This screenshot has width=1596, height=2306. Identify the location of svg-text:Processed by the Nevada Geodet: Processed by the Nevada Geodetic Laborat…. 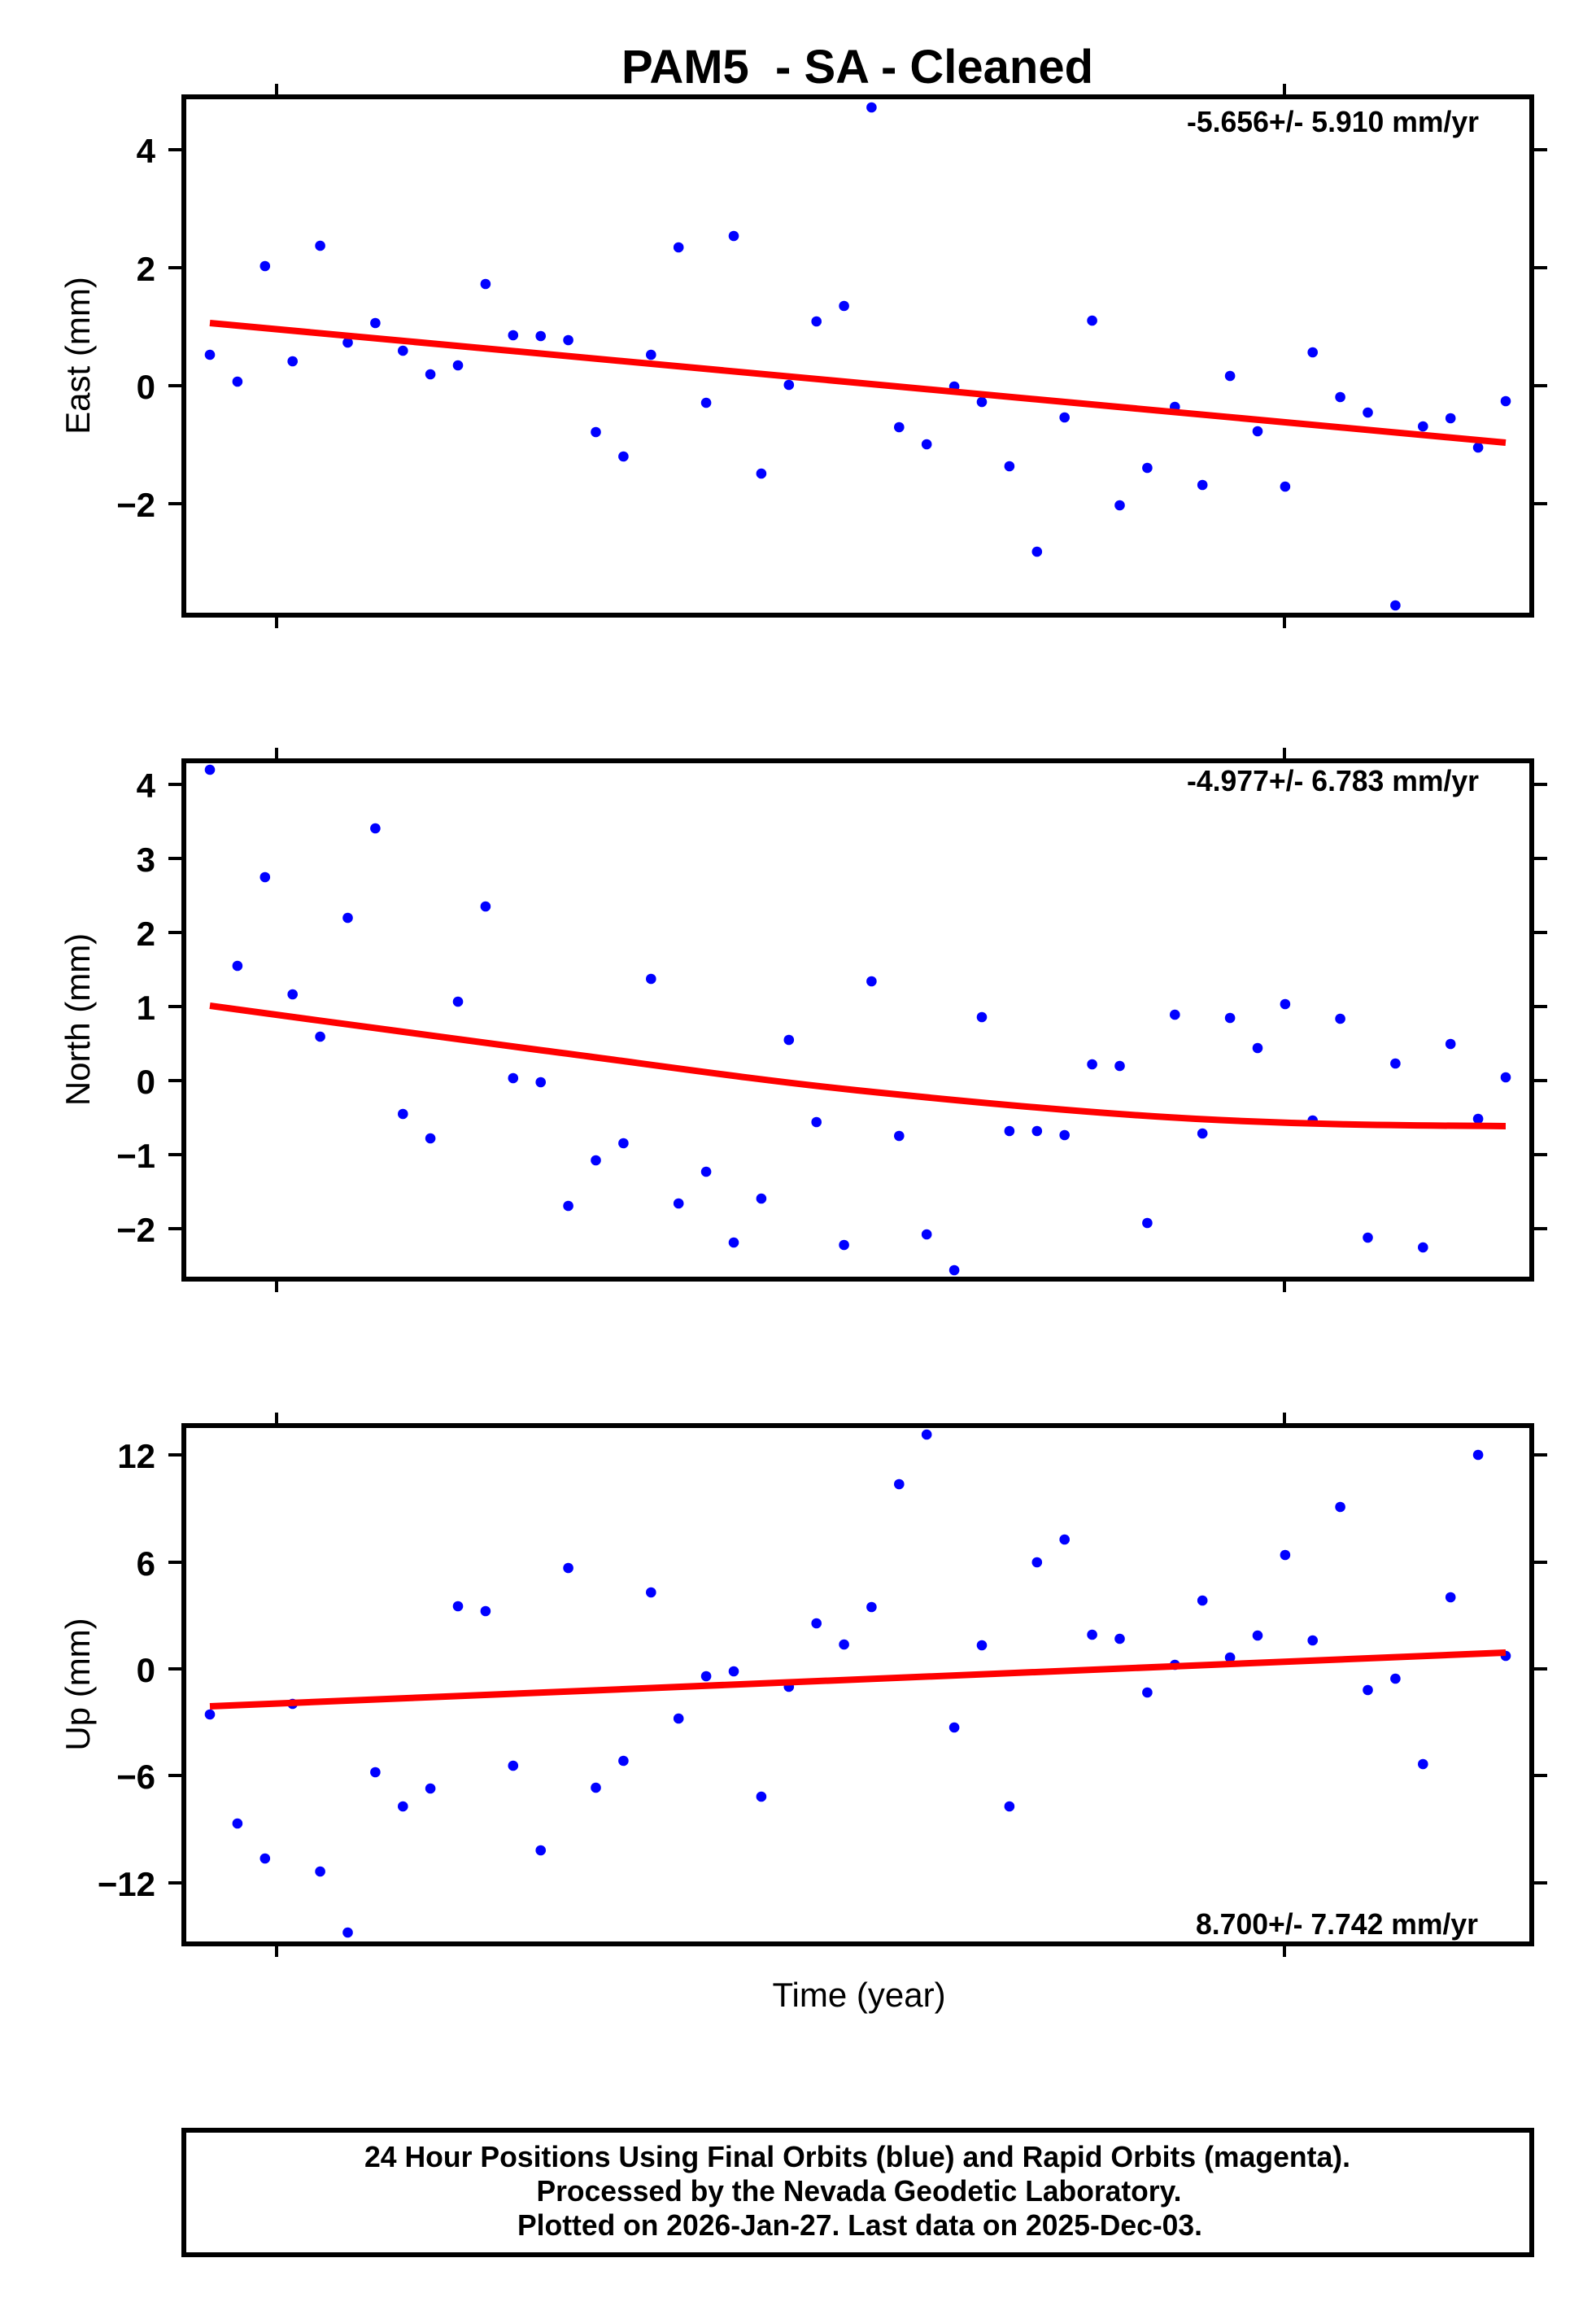
(859, 2191).